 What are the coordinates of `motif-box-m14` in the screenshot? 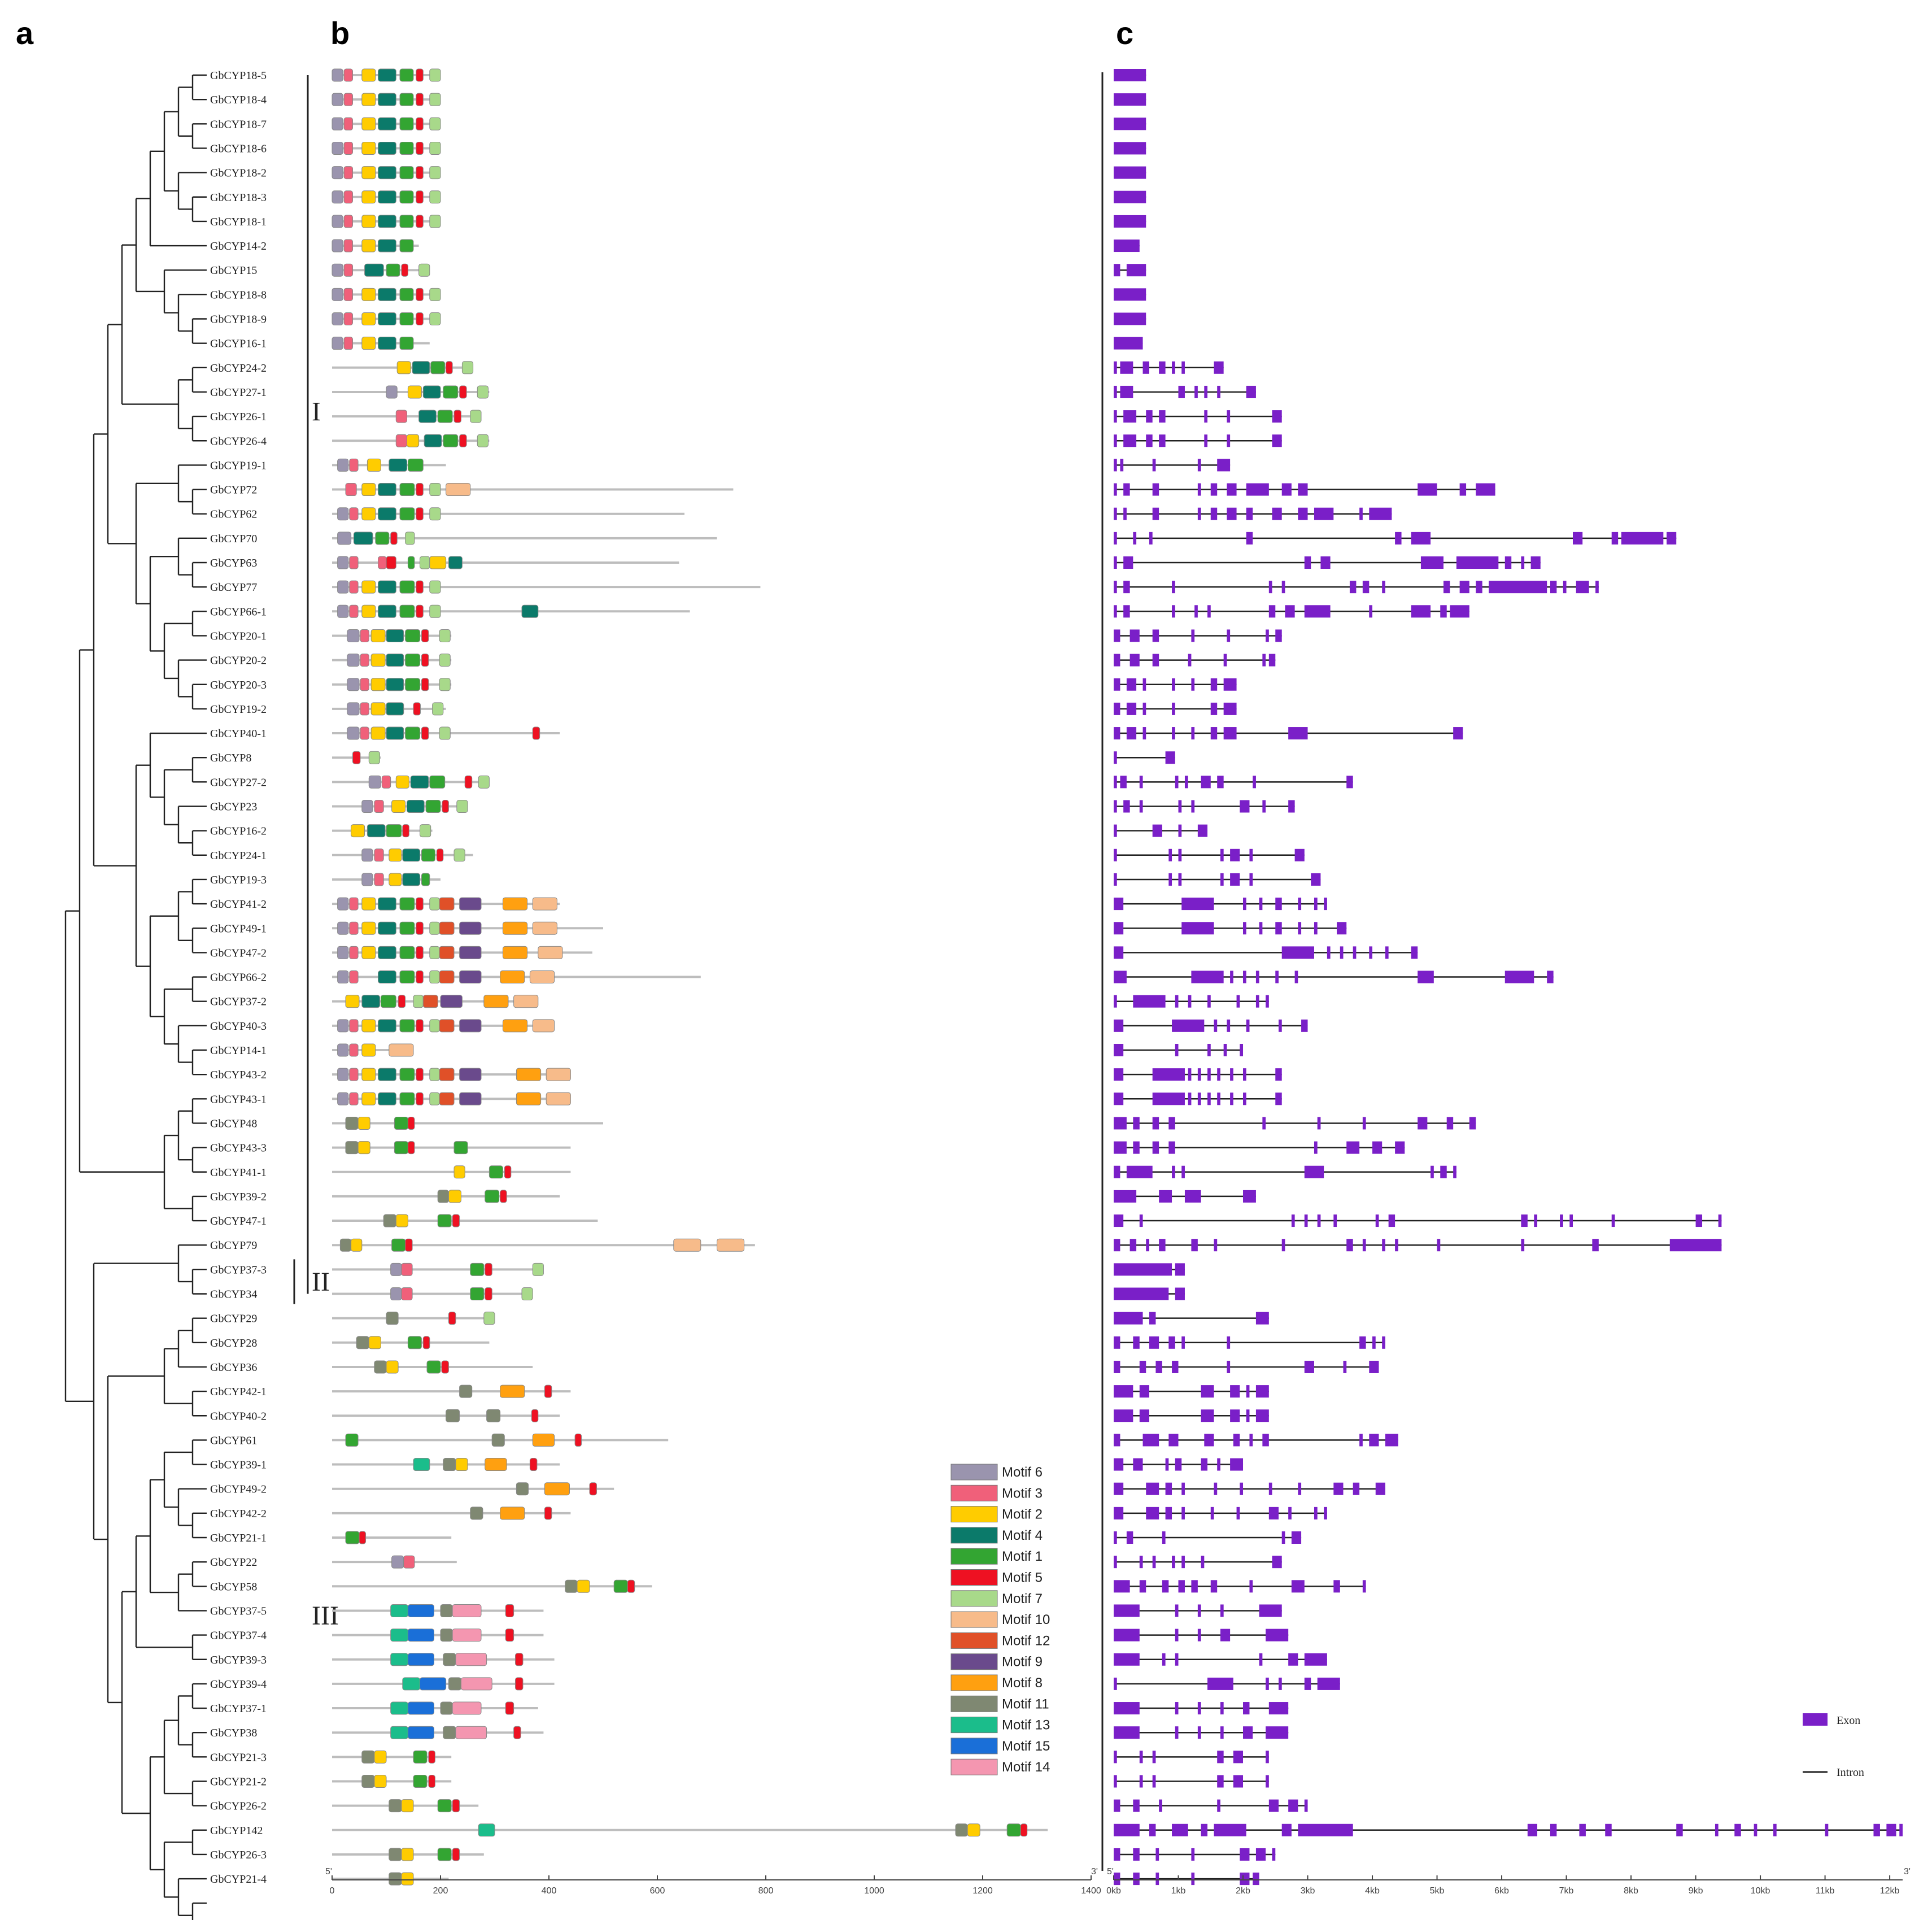 It's located at (467, 1708).